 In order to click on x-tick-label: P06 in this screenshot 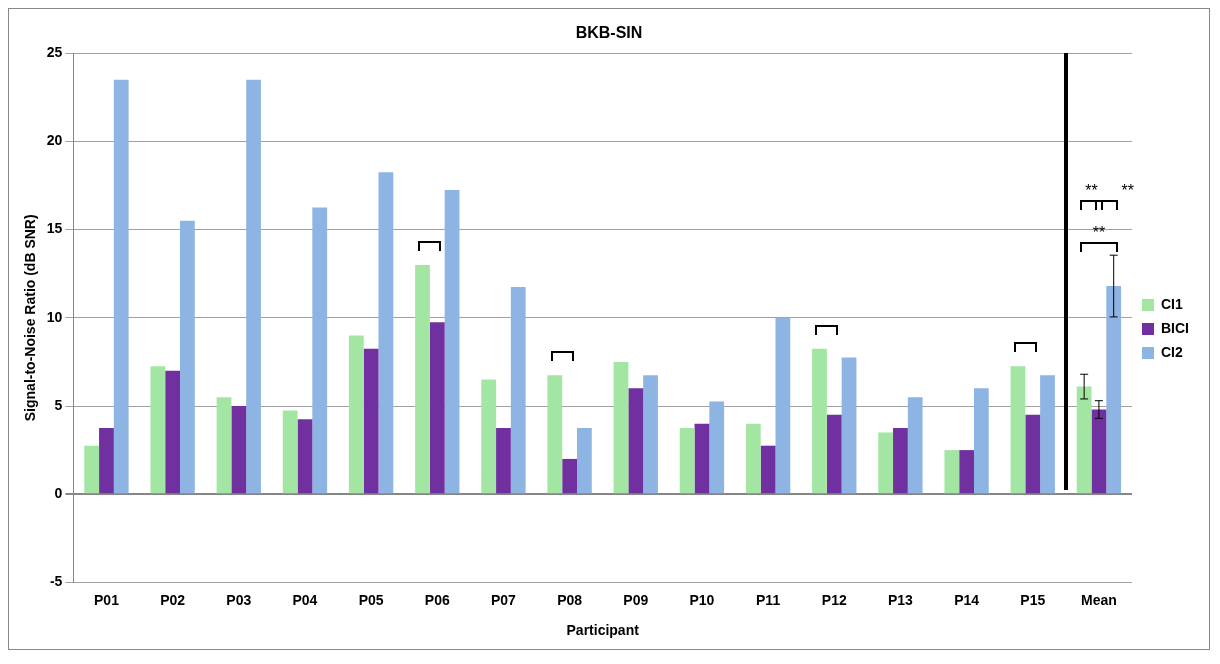, I will do `click(437, 599)`.